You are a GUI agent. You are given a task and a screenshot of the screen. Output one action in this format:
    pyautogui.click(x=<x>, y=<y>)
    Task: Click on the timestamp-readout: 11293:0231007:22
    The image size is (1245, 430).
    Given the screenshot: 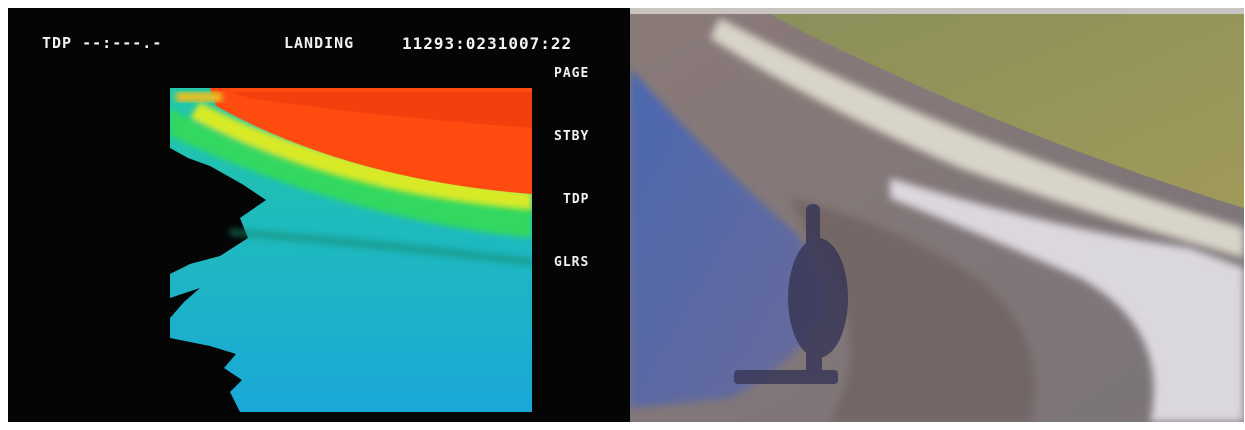 What is the action you would take?
    pyautogui.click(x=487, y=43)
    